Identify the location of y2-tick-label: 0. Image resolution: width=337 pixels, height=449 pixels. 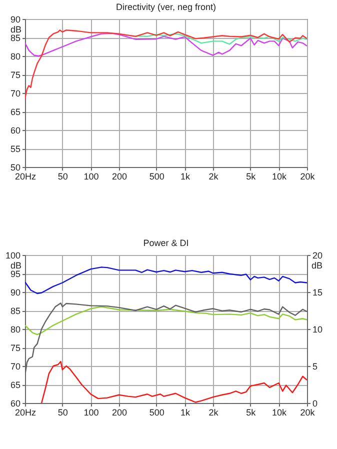
(315, 403).